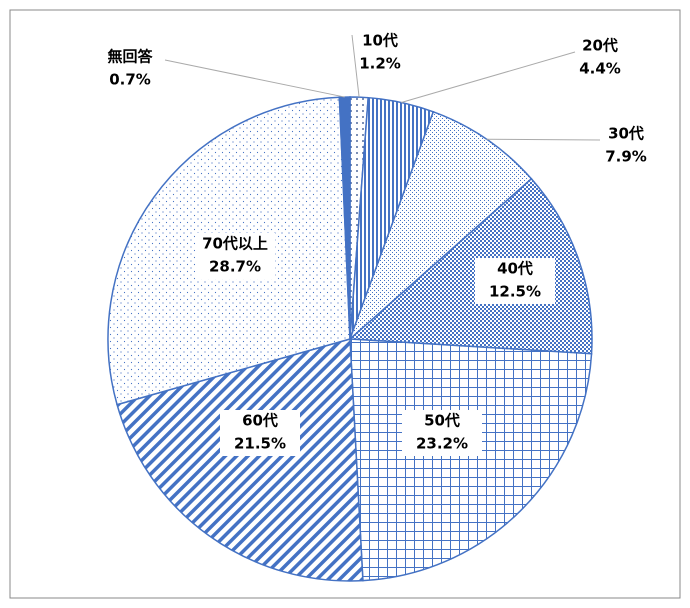 This screenshot has height=608, width=690. I want to click on category-label: 50代, so click(442, 421).